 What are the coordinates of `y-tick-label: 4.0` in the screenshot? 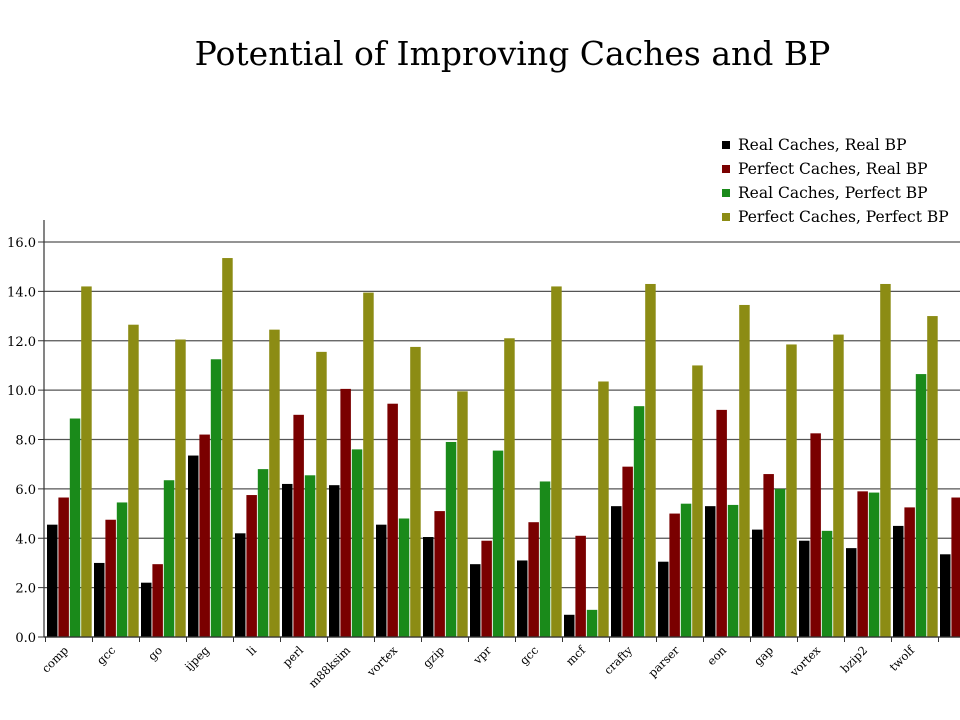 It's located at (25, 539).